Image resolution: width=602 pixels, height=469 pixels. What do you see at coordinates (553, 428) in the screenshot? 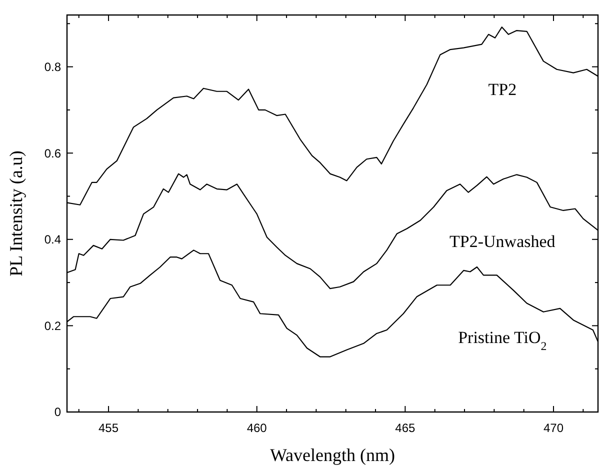
I see `x-tick-label: 470` at bounding box center [553, 428].